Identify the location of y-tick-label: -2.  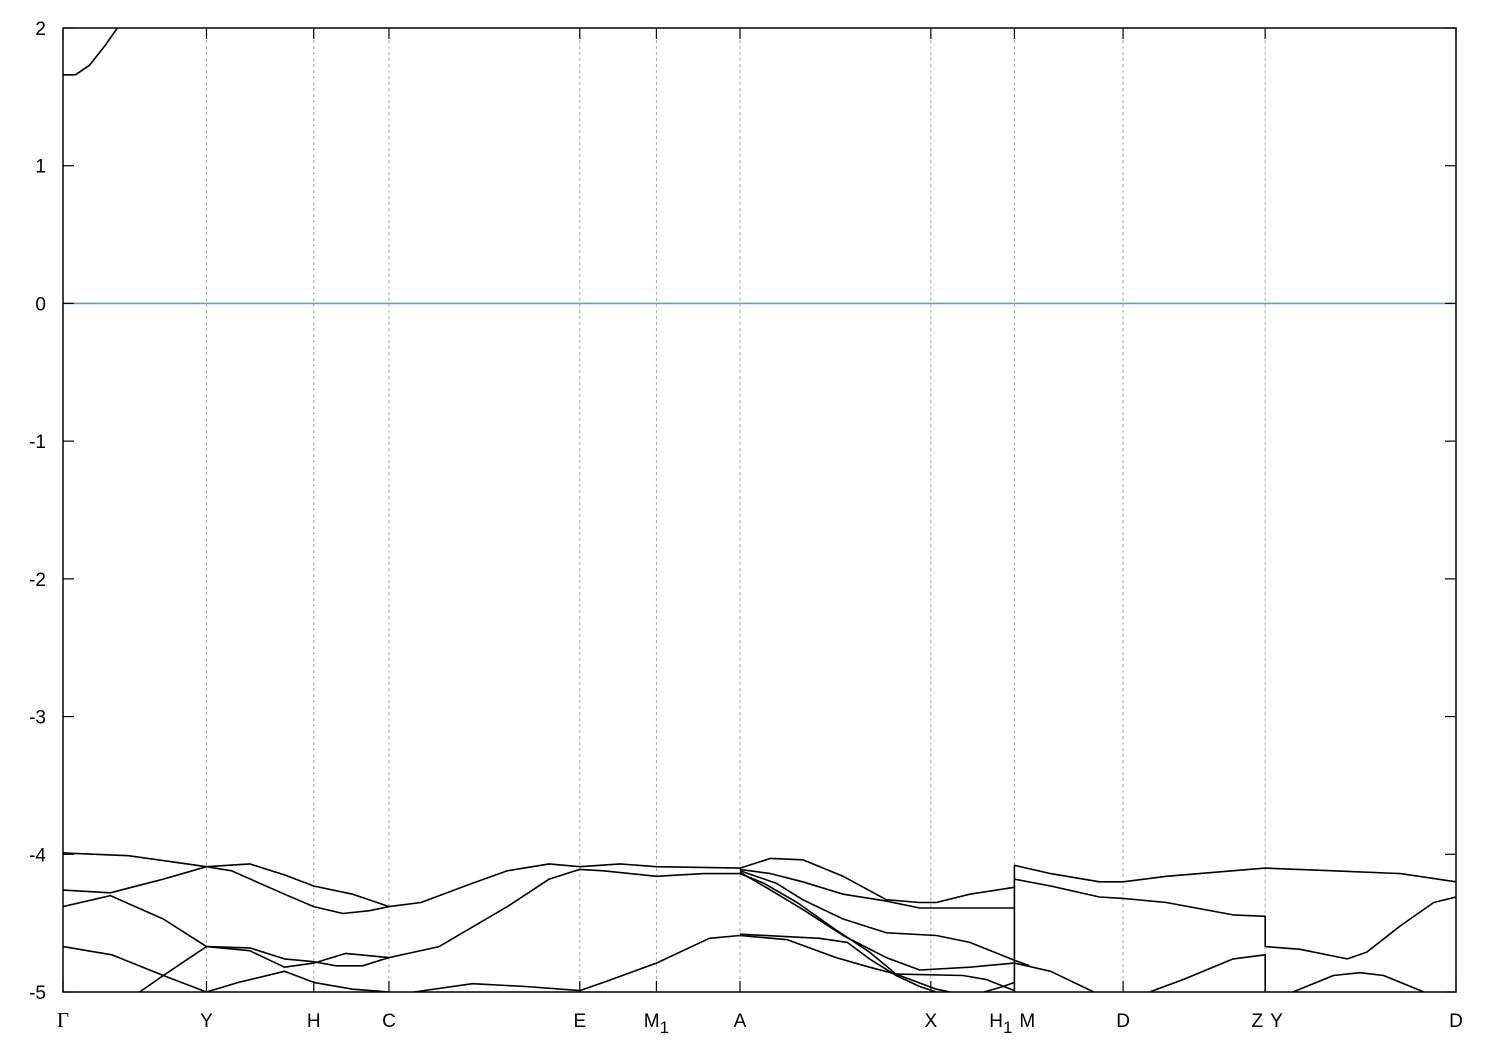
(37, 580).